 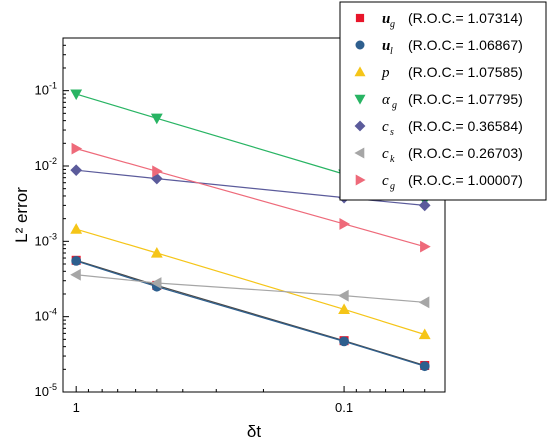 I want to click on legend-symbol-ul: u, so click(x=386, y=46).